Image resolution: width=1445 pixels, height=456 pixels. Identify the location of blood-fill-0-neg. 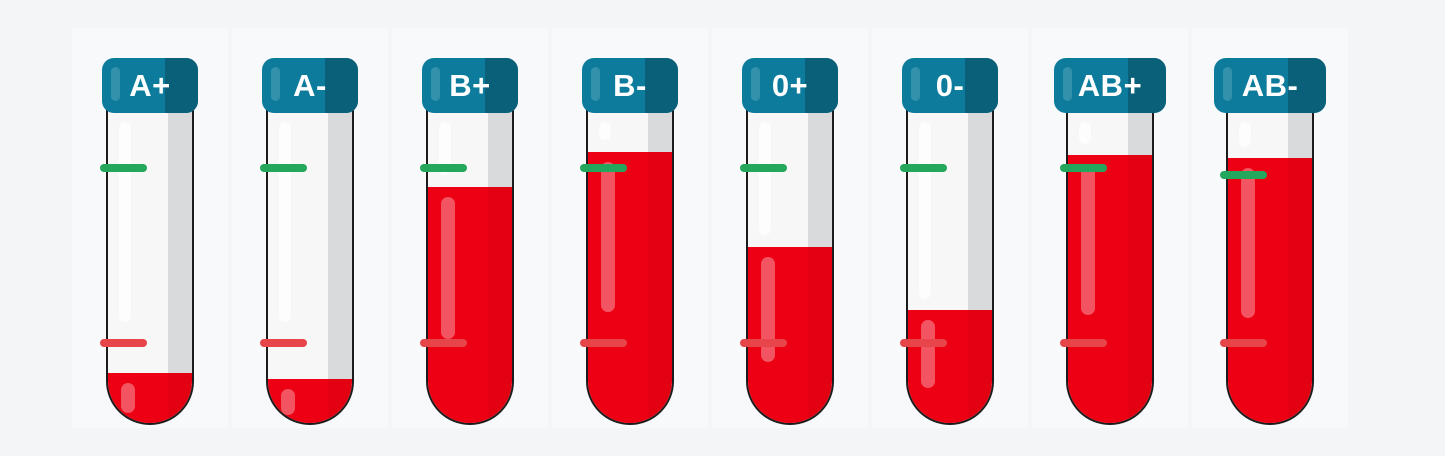
(950, 366).